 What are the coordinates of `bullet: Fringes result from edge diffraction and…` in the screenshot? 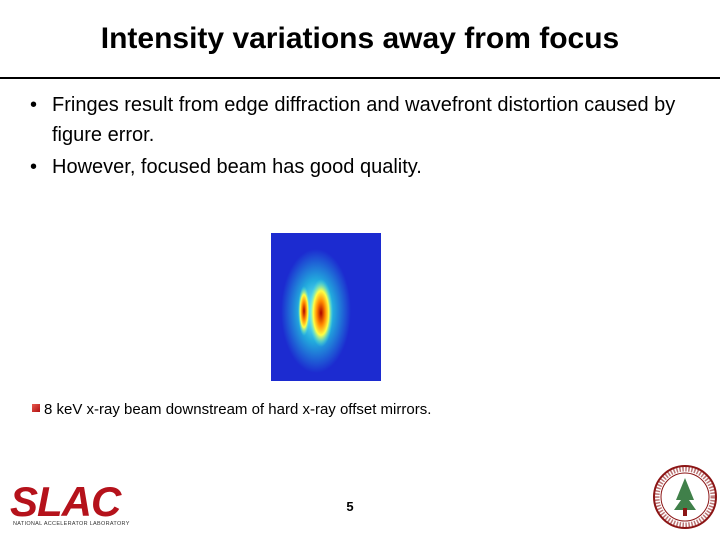 It's located at (371, 120).